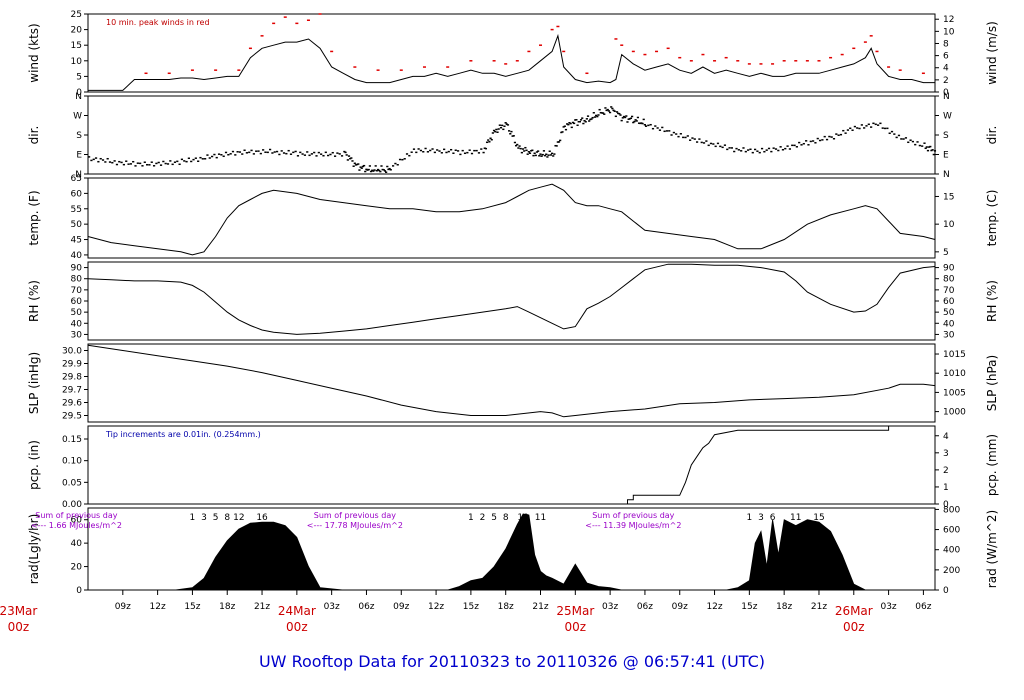 This screenshot has width=1024, height=700. Describe the element at coordinates (949, 280) in the screenshot. I see `rh-ytick-right-label: 80` at that location.